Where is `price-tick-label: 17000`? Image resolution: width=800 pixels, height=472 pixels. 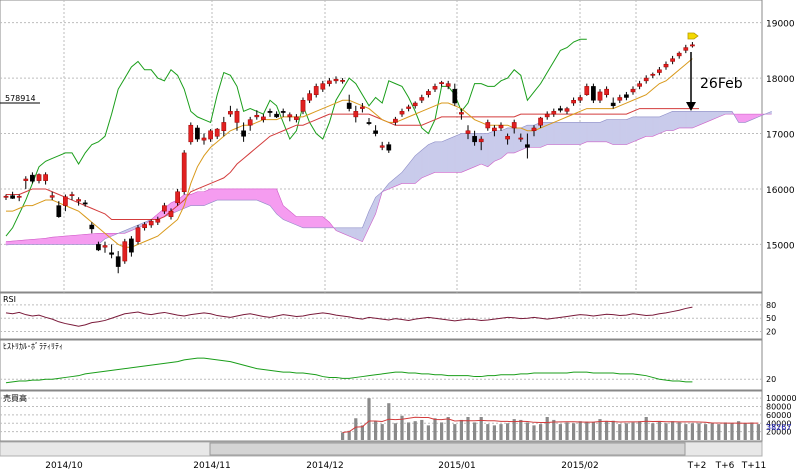 price-tick-label: 17000 is located at coordinates (780, 136).